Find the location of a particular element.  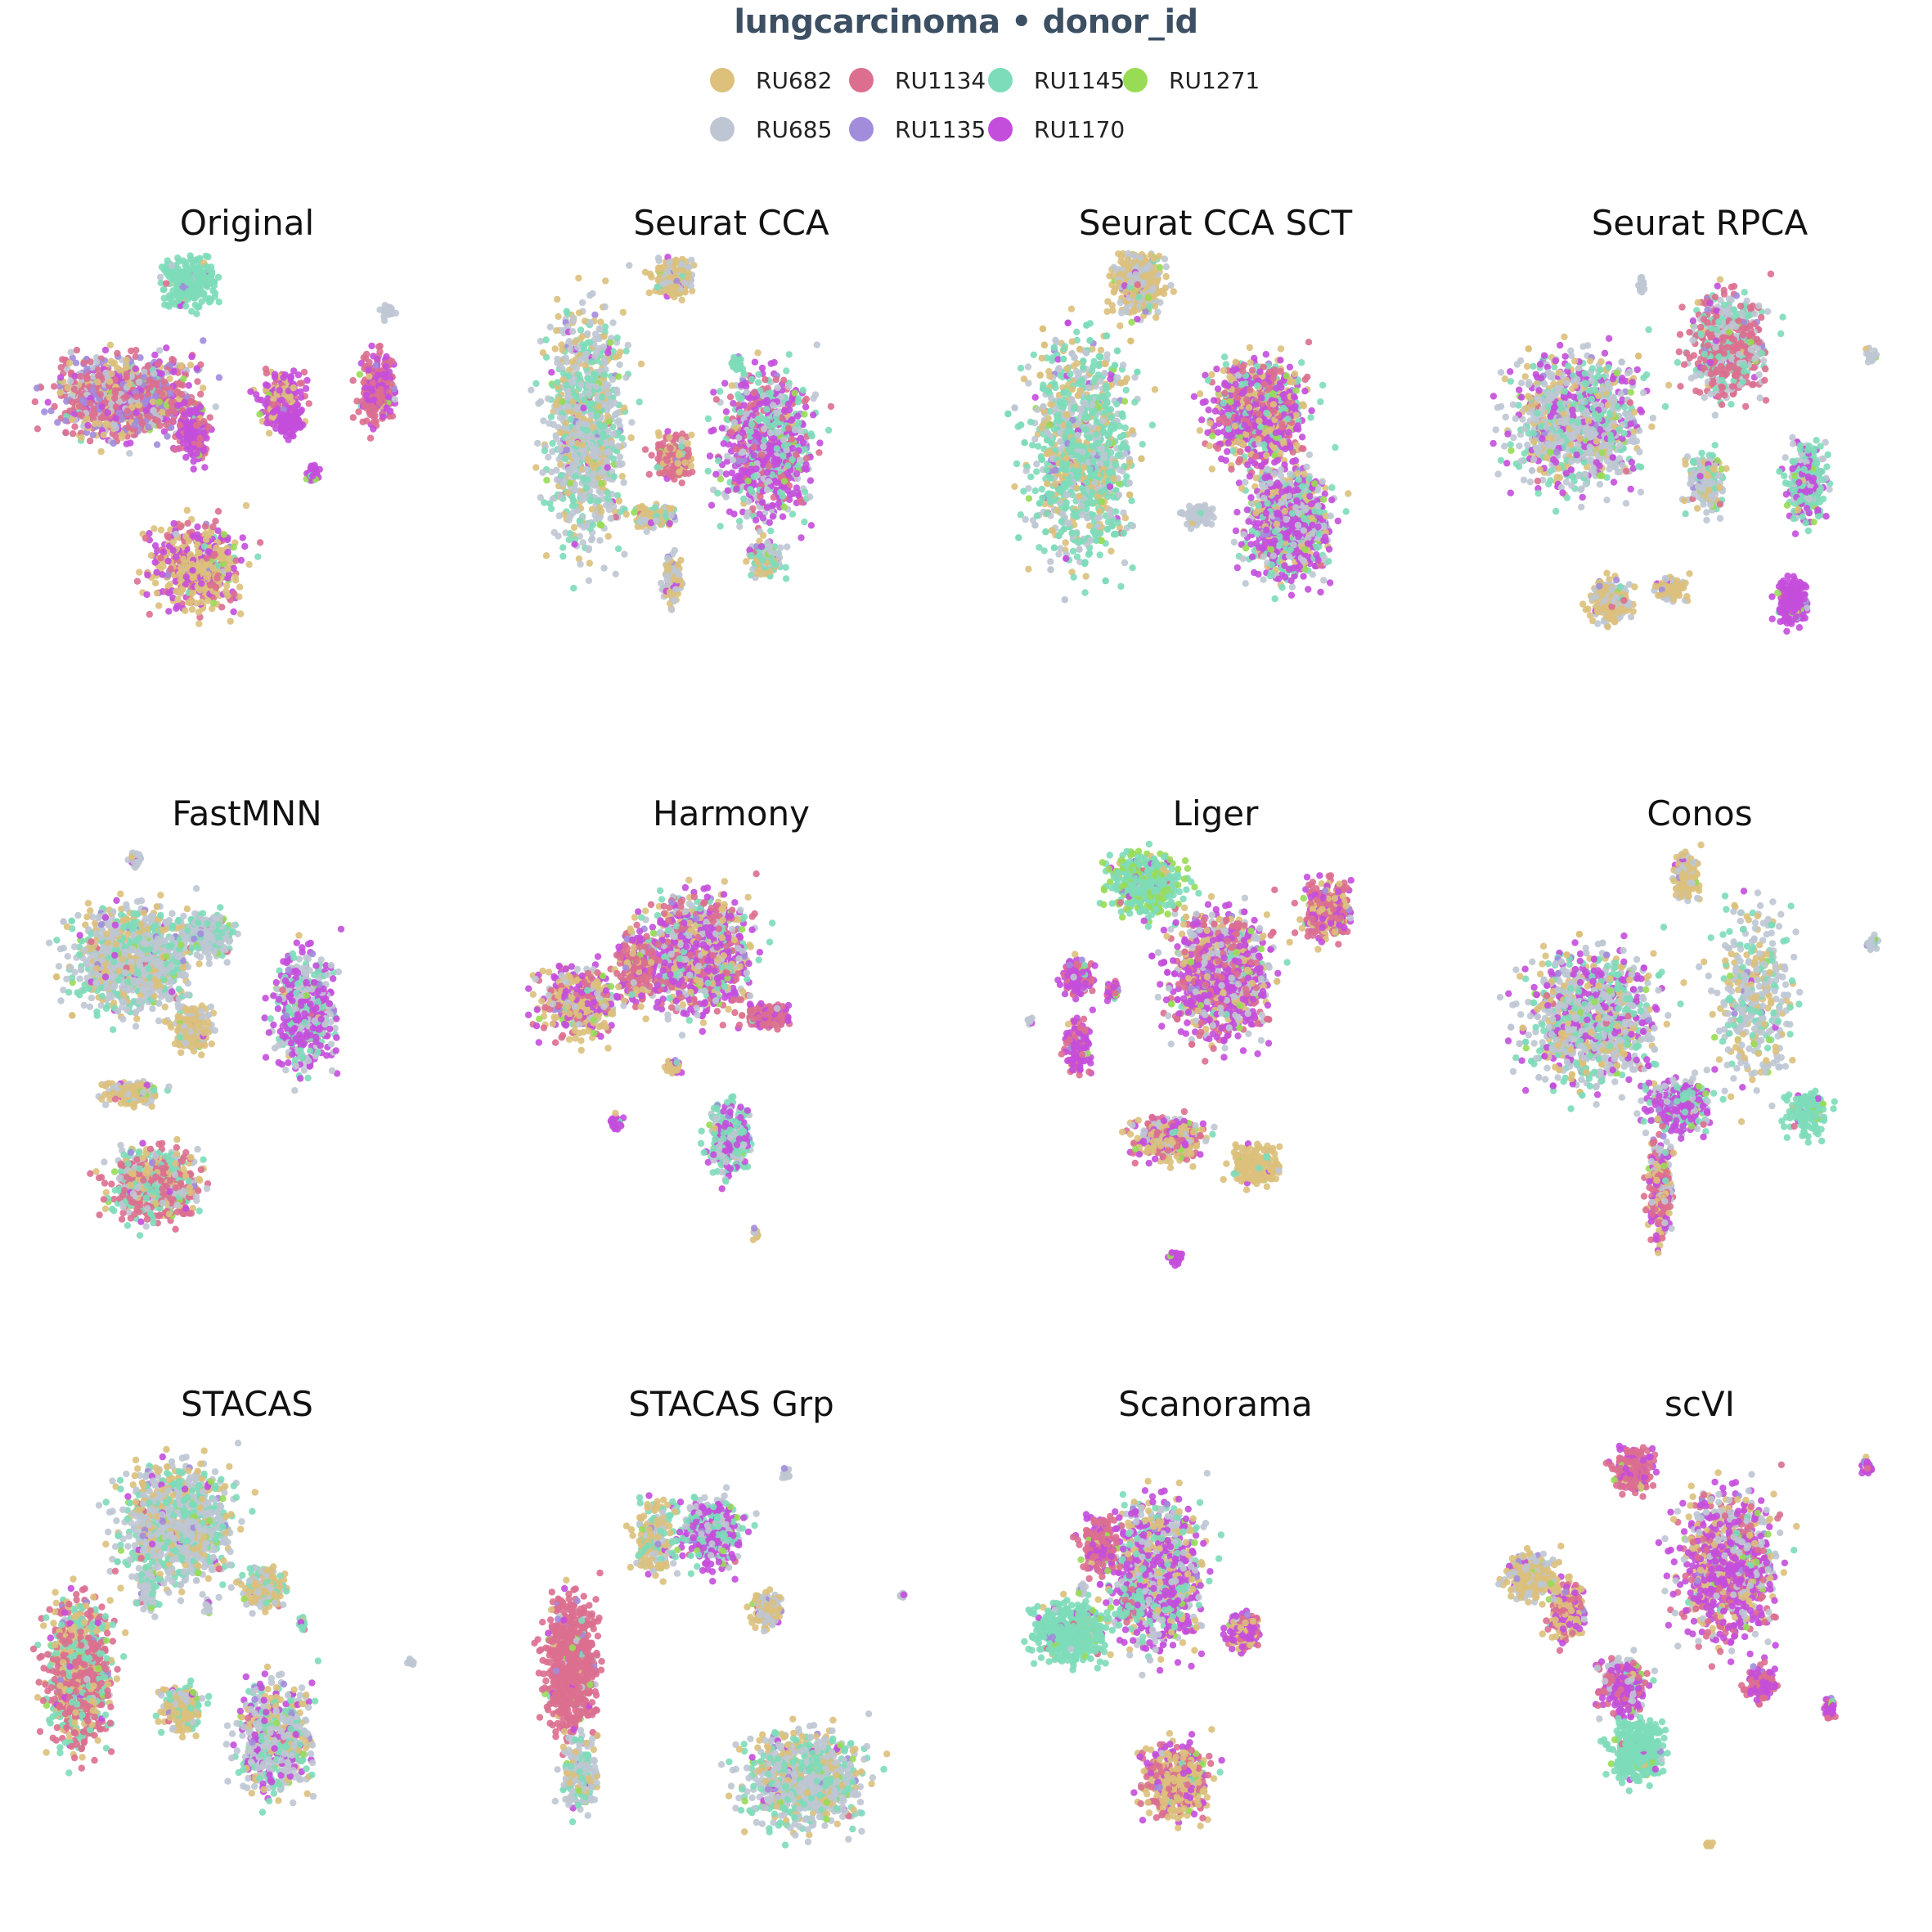

legend-item-ru1271: RU1271 is located at coordinates (1192, 81).